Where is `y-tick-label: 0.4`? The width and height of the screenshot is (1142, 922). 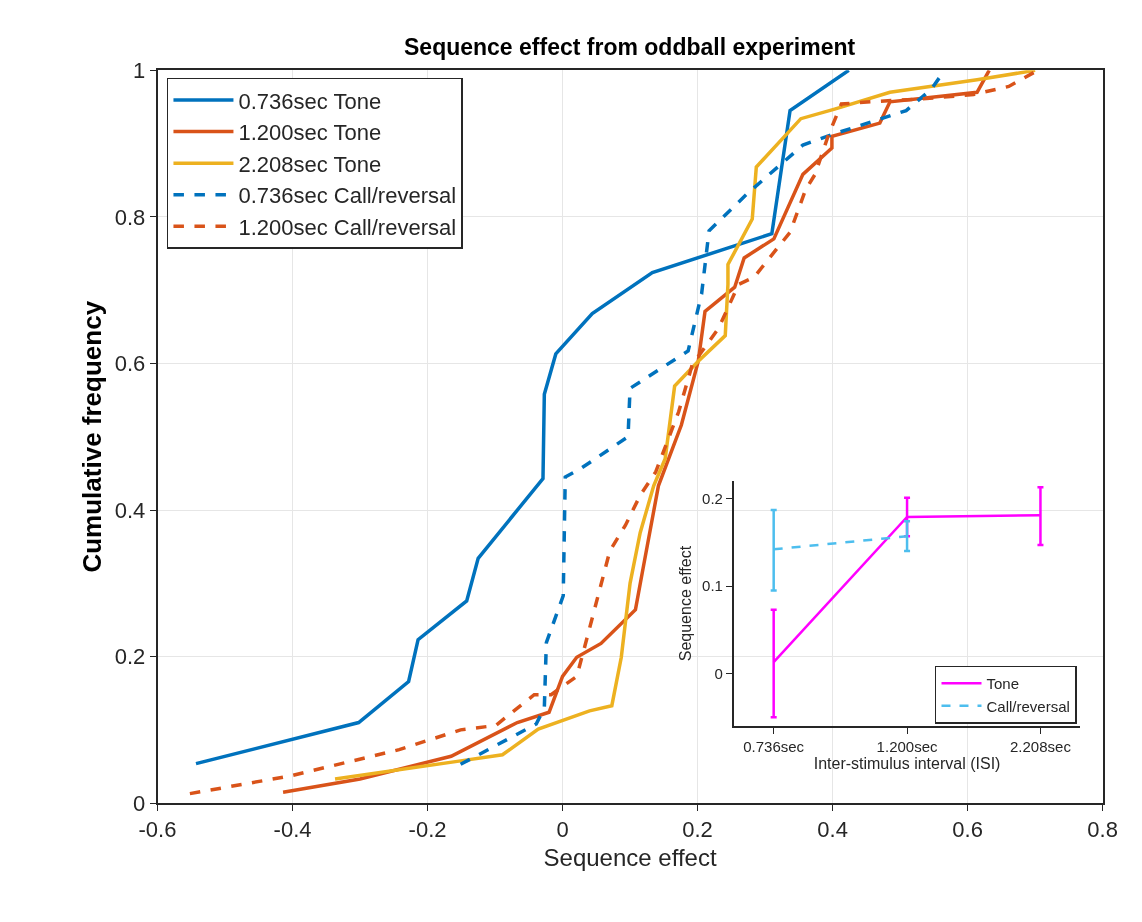 y-tick-label: 0.4 is located at coordinates (130, 510).